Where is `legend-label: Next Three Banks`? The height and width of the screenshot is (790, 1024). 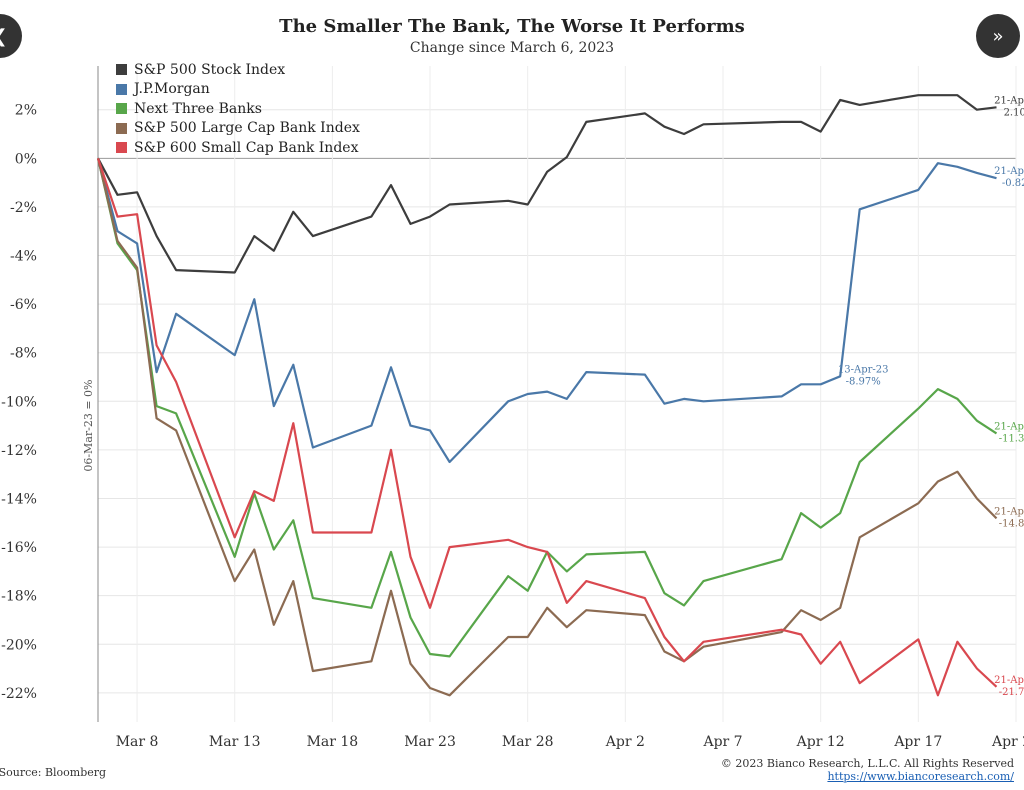
legend-label: Next Three Banks is located at coordinates (198, 108).